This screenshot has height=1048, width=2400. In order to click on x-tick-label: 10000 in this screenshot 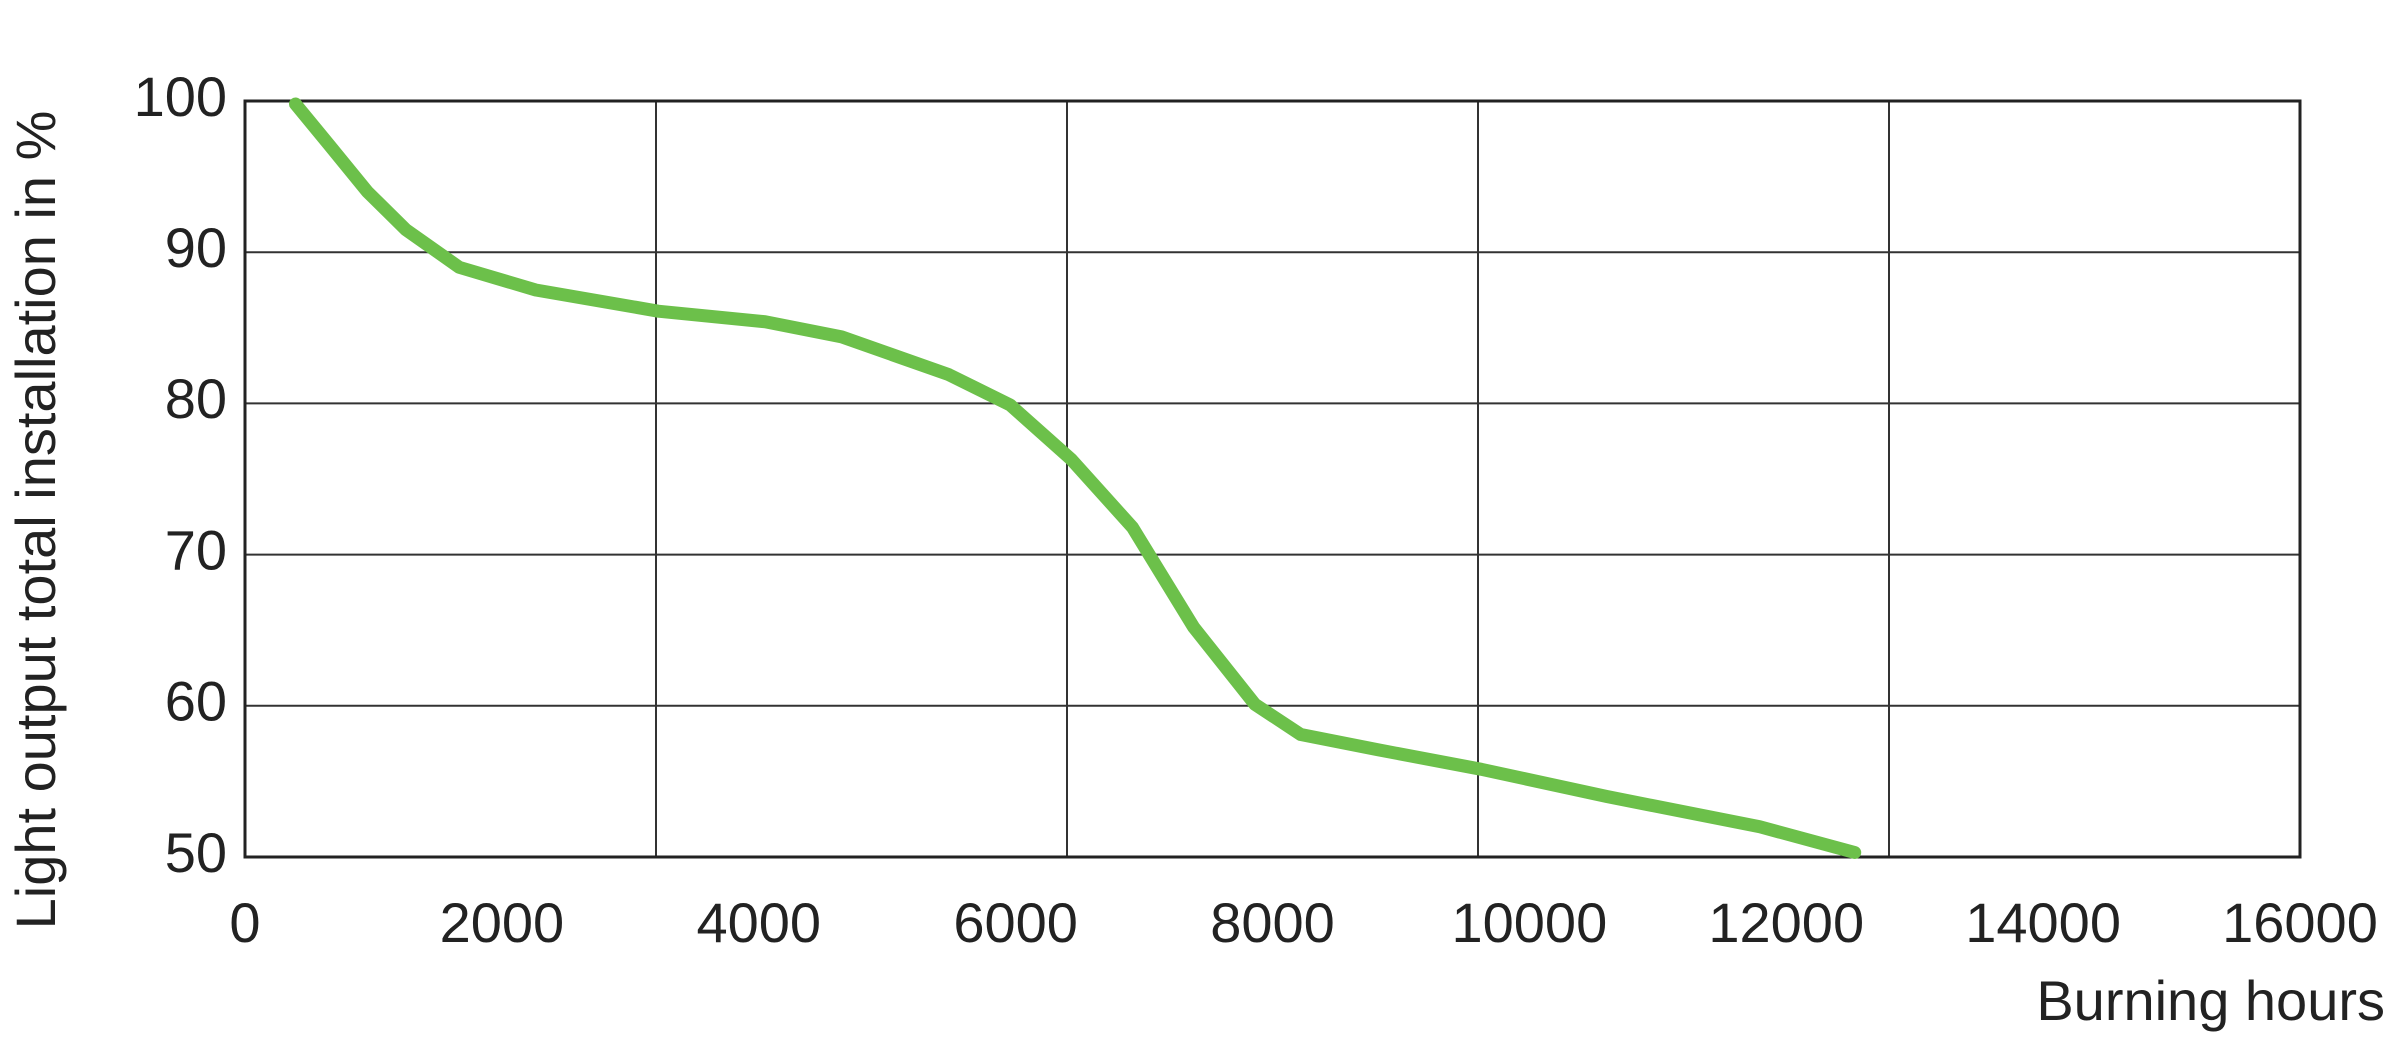, I will do `click(1530, 922)`.